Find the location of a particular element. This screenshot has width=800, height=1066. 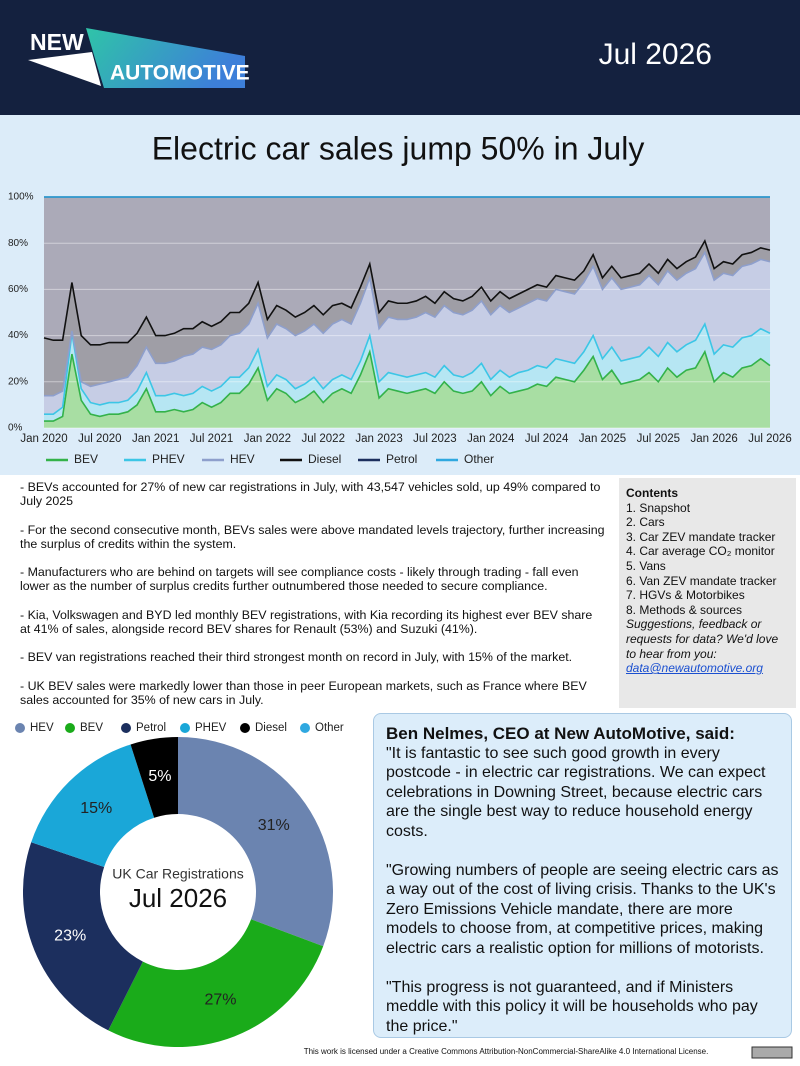

contents-item: 3. Car ZEV mandate tracker is located at coordinates (701, 536).